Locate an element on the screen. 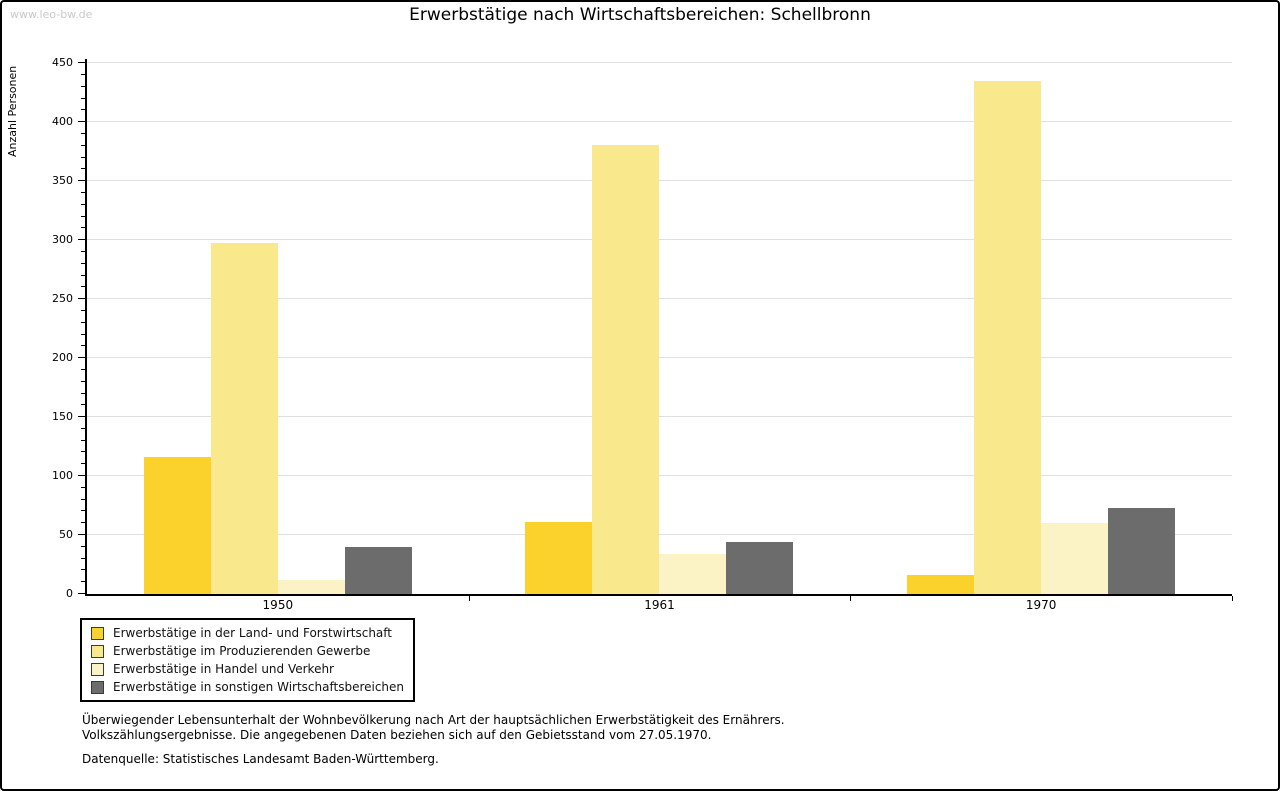 This screenshot has width=1280, height=791. watermark: www.leo-bw.de is located at coordinates (51, 14).